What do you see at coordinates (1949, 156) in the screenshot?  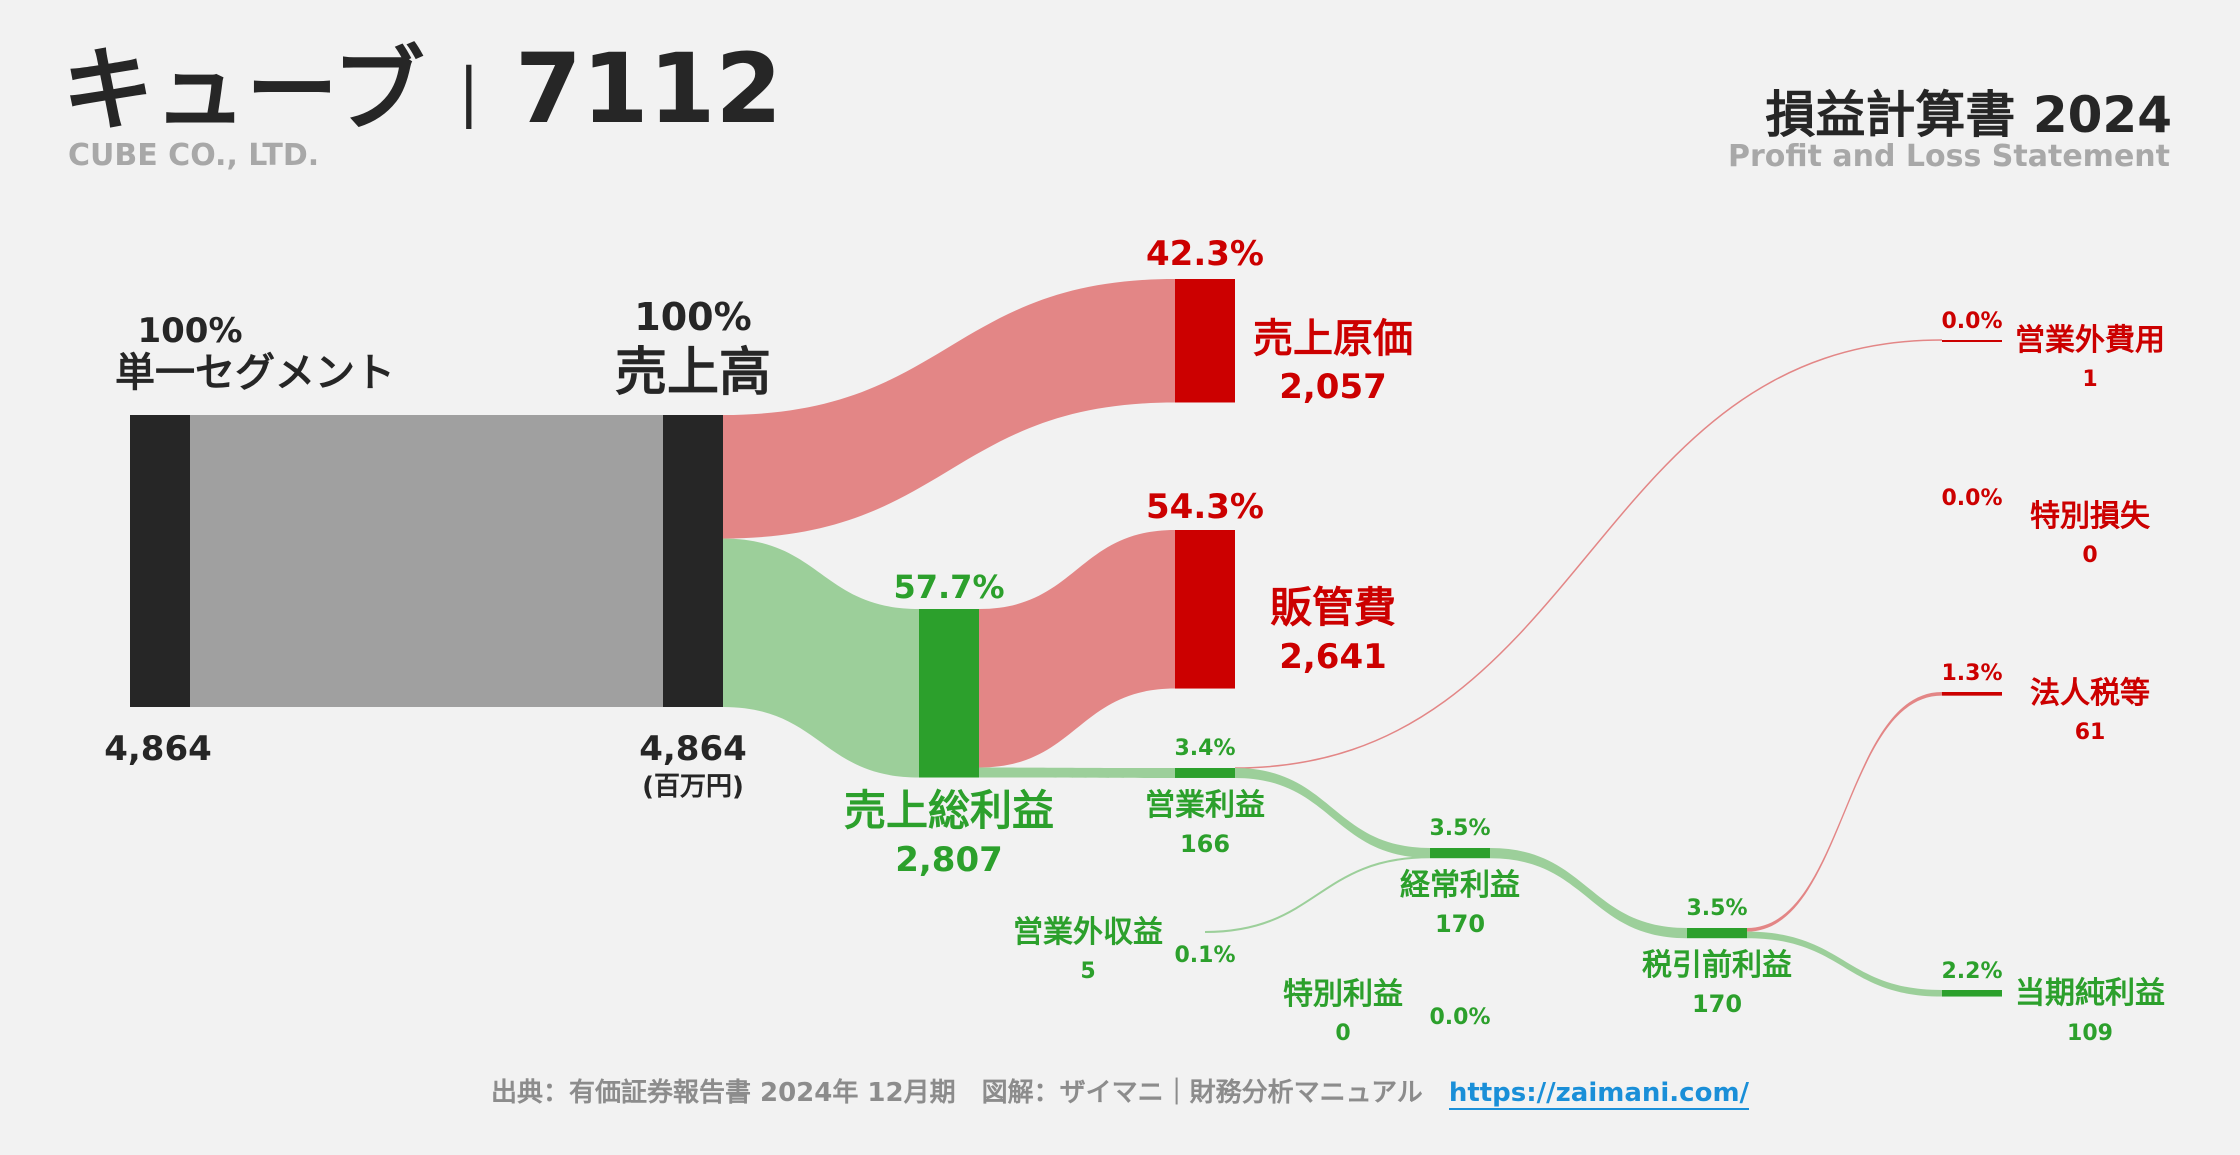 I see `statement-en: Profit and Loss Statement` at bounding box center [1949, 156].